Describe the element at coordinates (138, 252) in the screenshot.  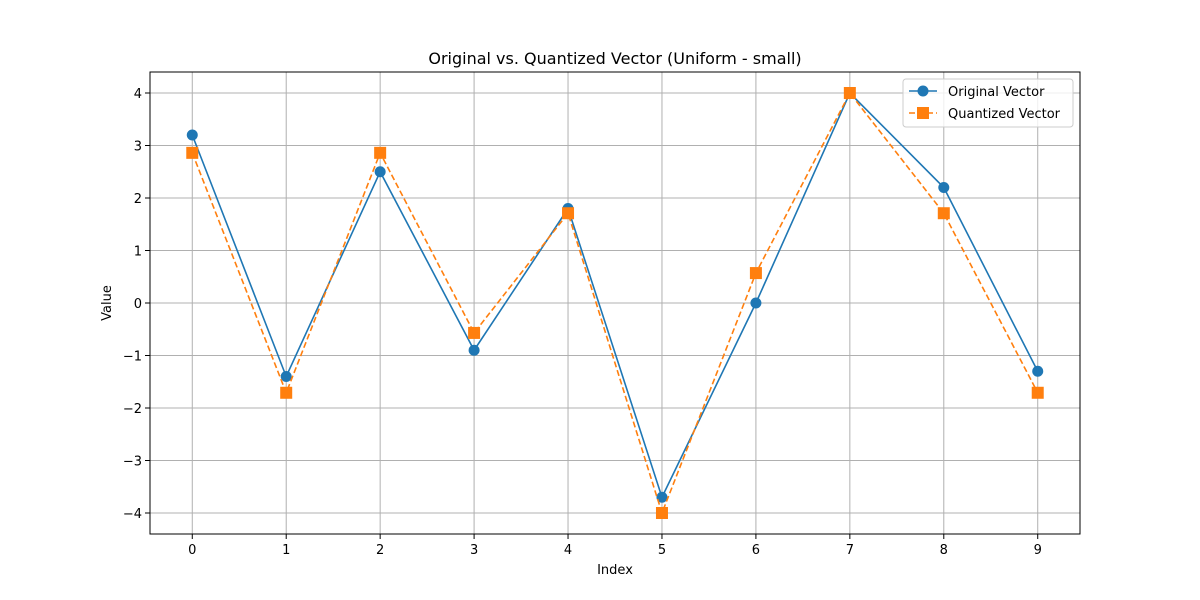
I see `y-tick-label: 1` at that location.